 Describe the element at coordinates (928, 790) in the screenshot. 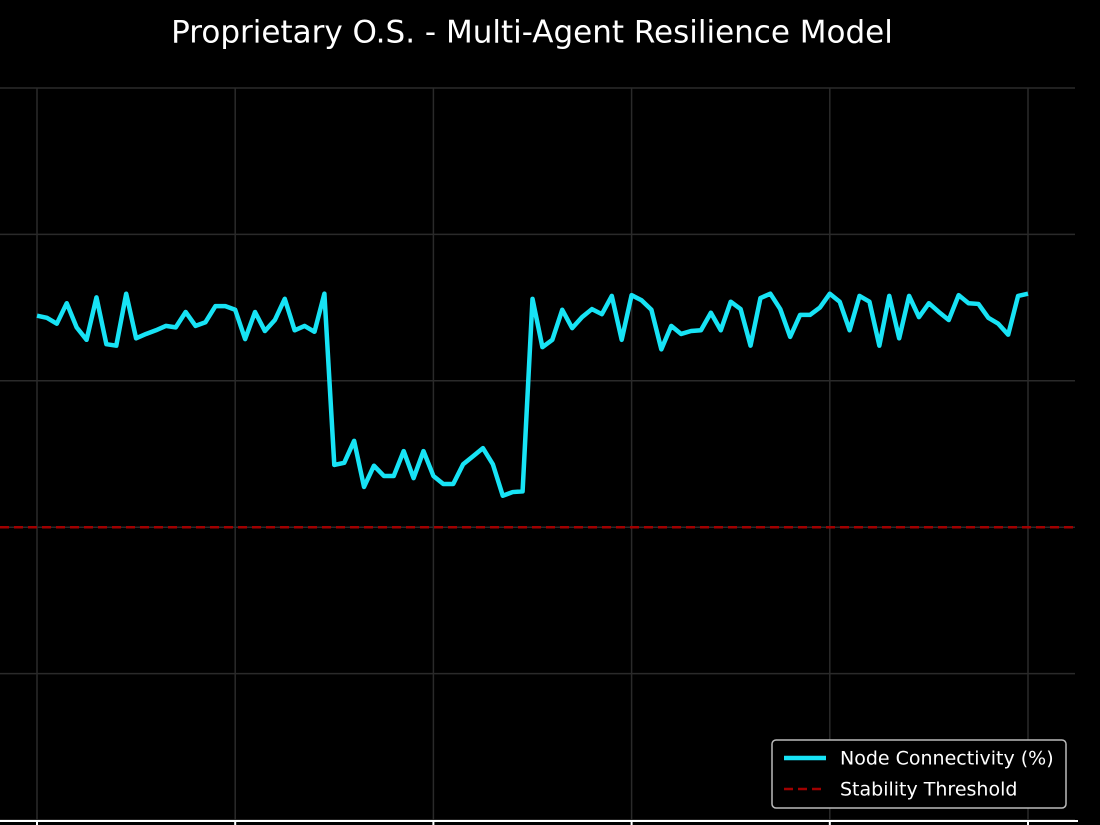

I see `legend-label: Stability Threshold` at that location.